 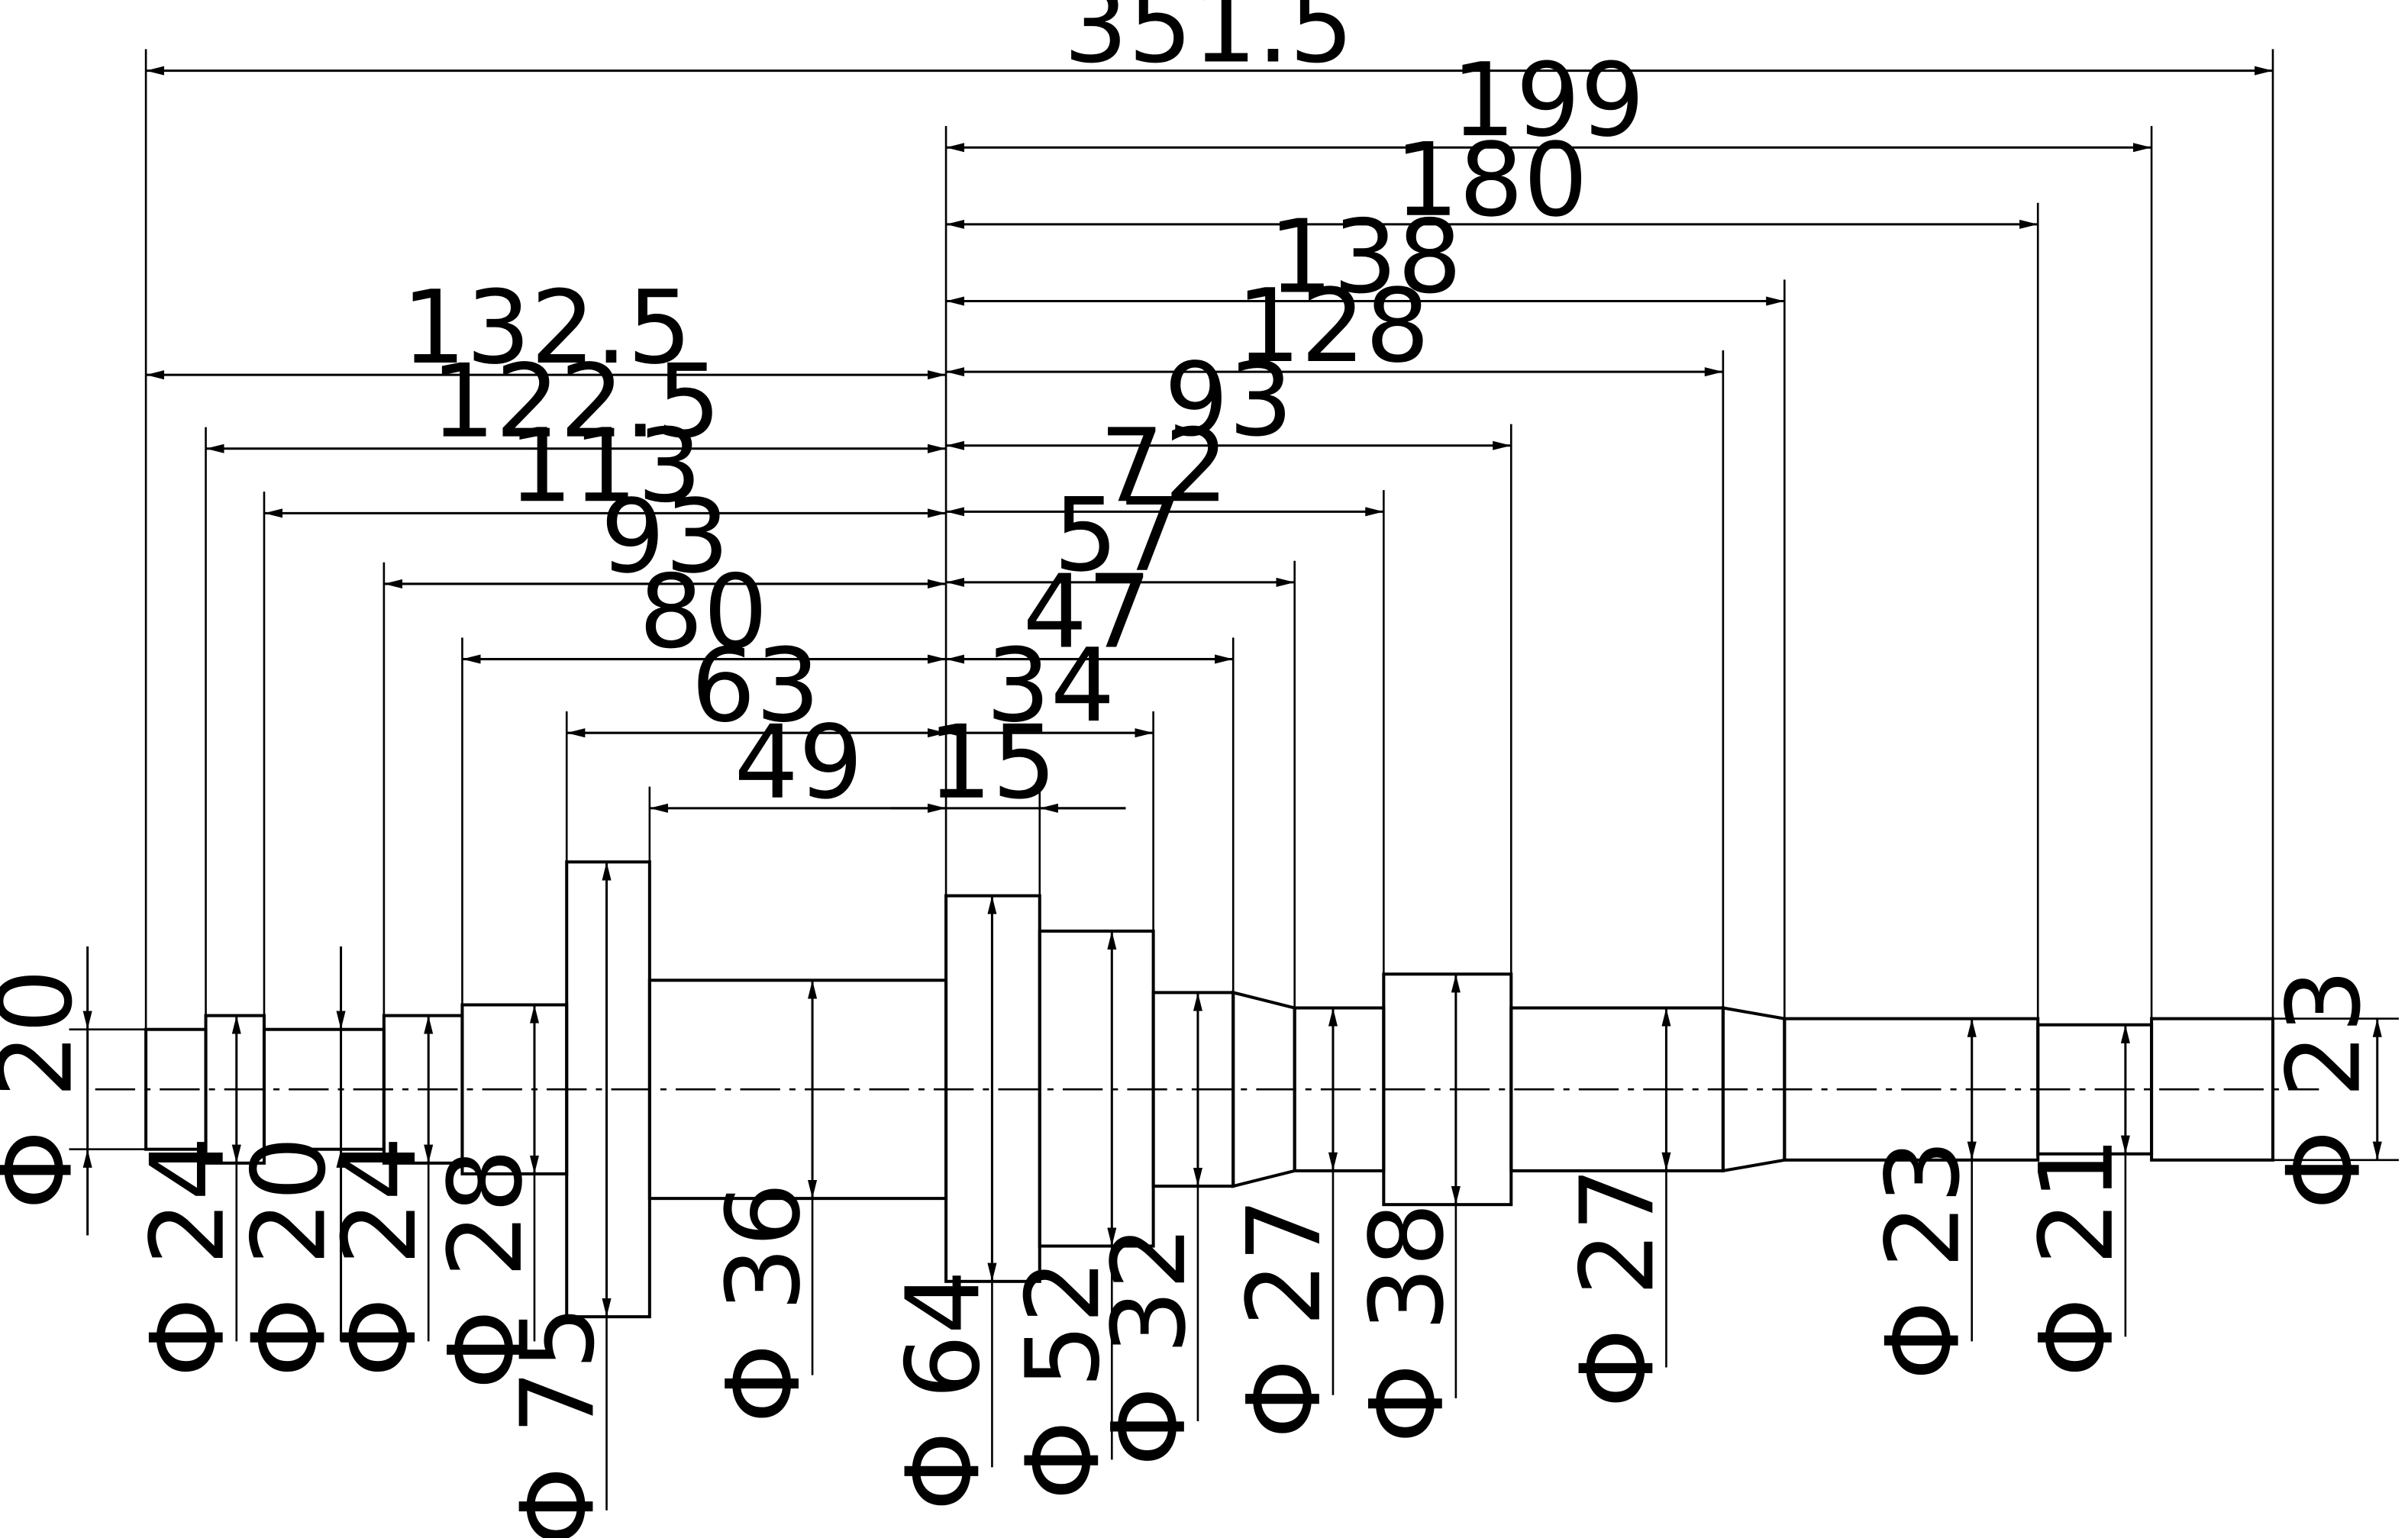 I want to click on outside-arrow-dims, so click(x=214, y=1144).